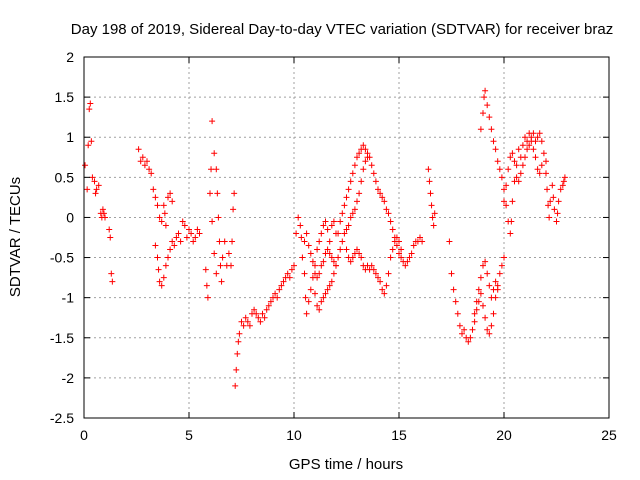 The image size is (640, 480). Describe the element at coordinates (62, 338) in the screenshot. I see `y-tick-label: -1.5` at that location.